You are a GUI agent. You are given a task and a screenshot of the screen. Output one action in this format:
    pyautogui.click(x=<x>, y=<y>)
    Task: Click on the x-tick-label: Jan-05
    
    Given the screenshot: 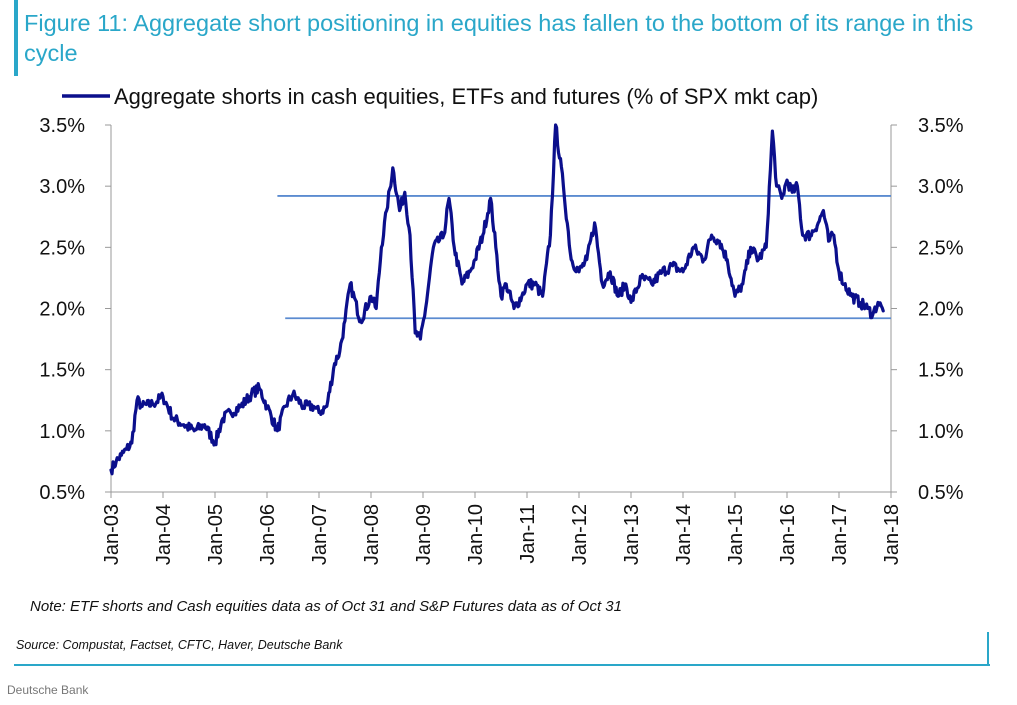 What is the action you would take?
    pyautogui.click(x=216, y=534)
    